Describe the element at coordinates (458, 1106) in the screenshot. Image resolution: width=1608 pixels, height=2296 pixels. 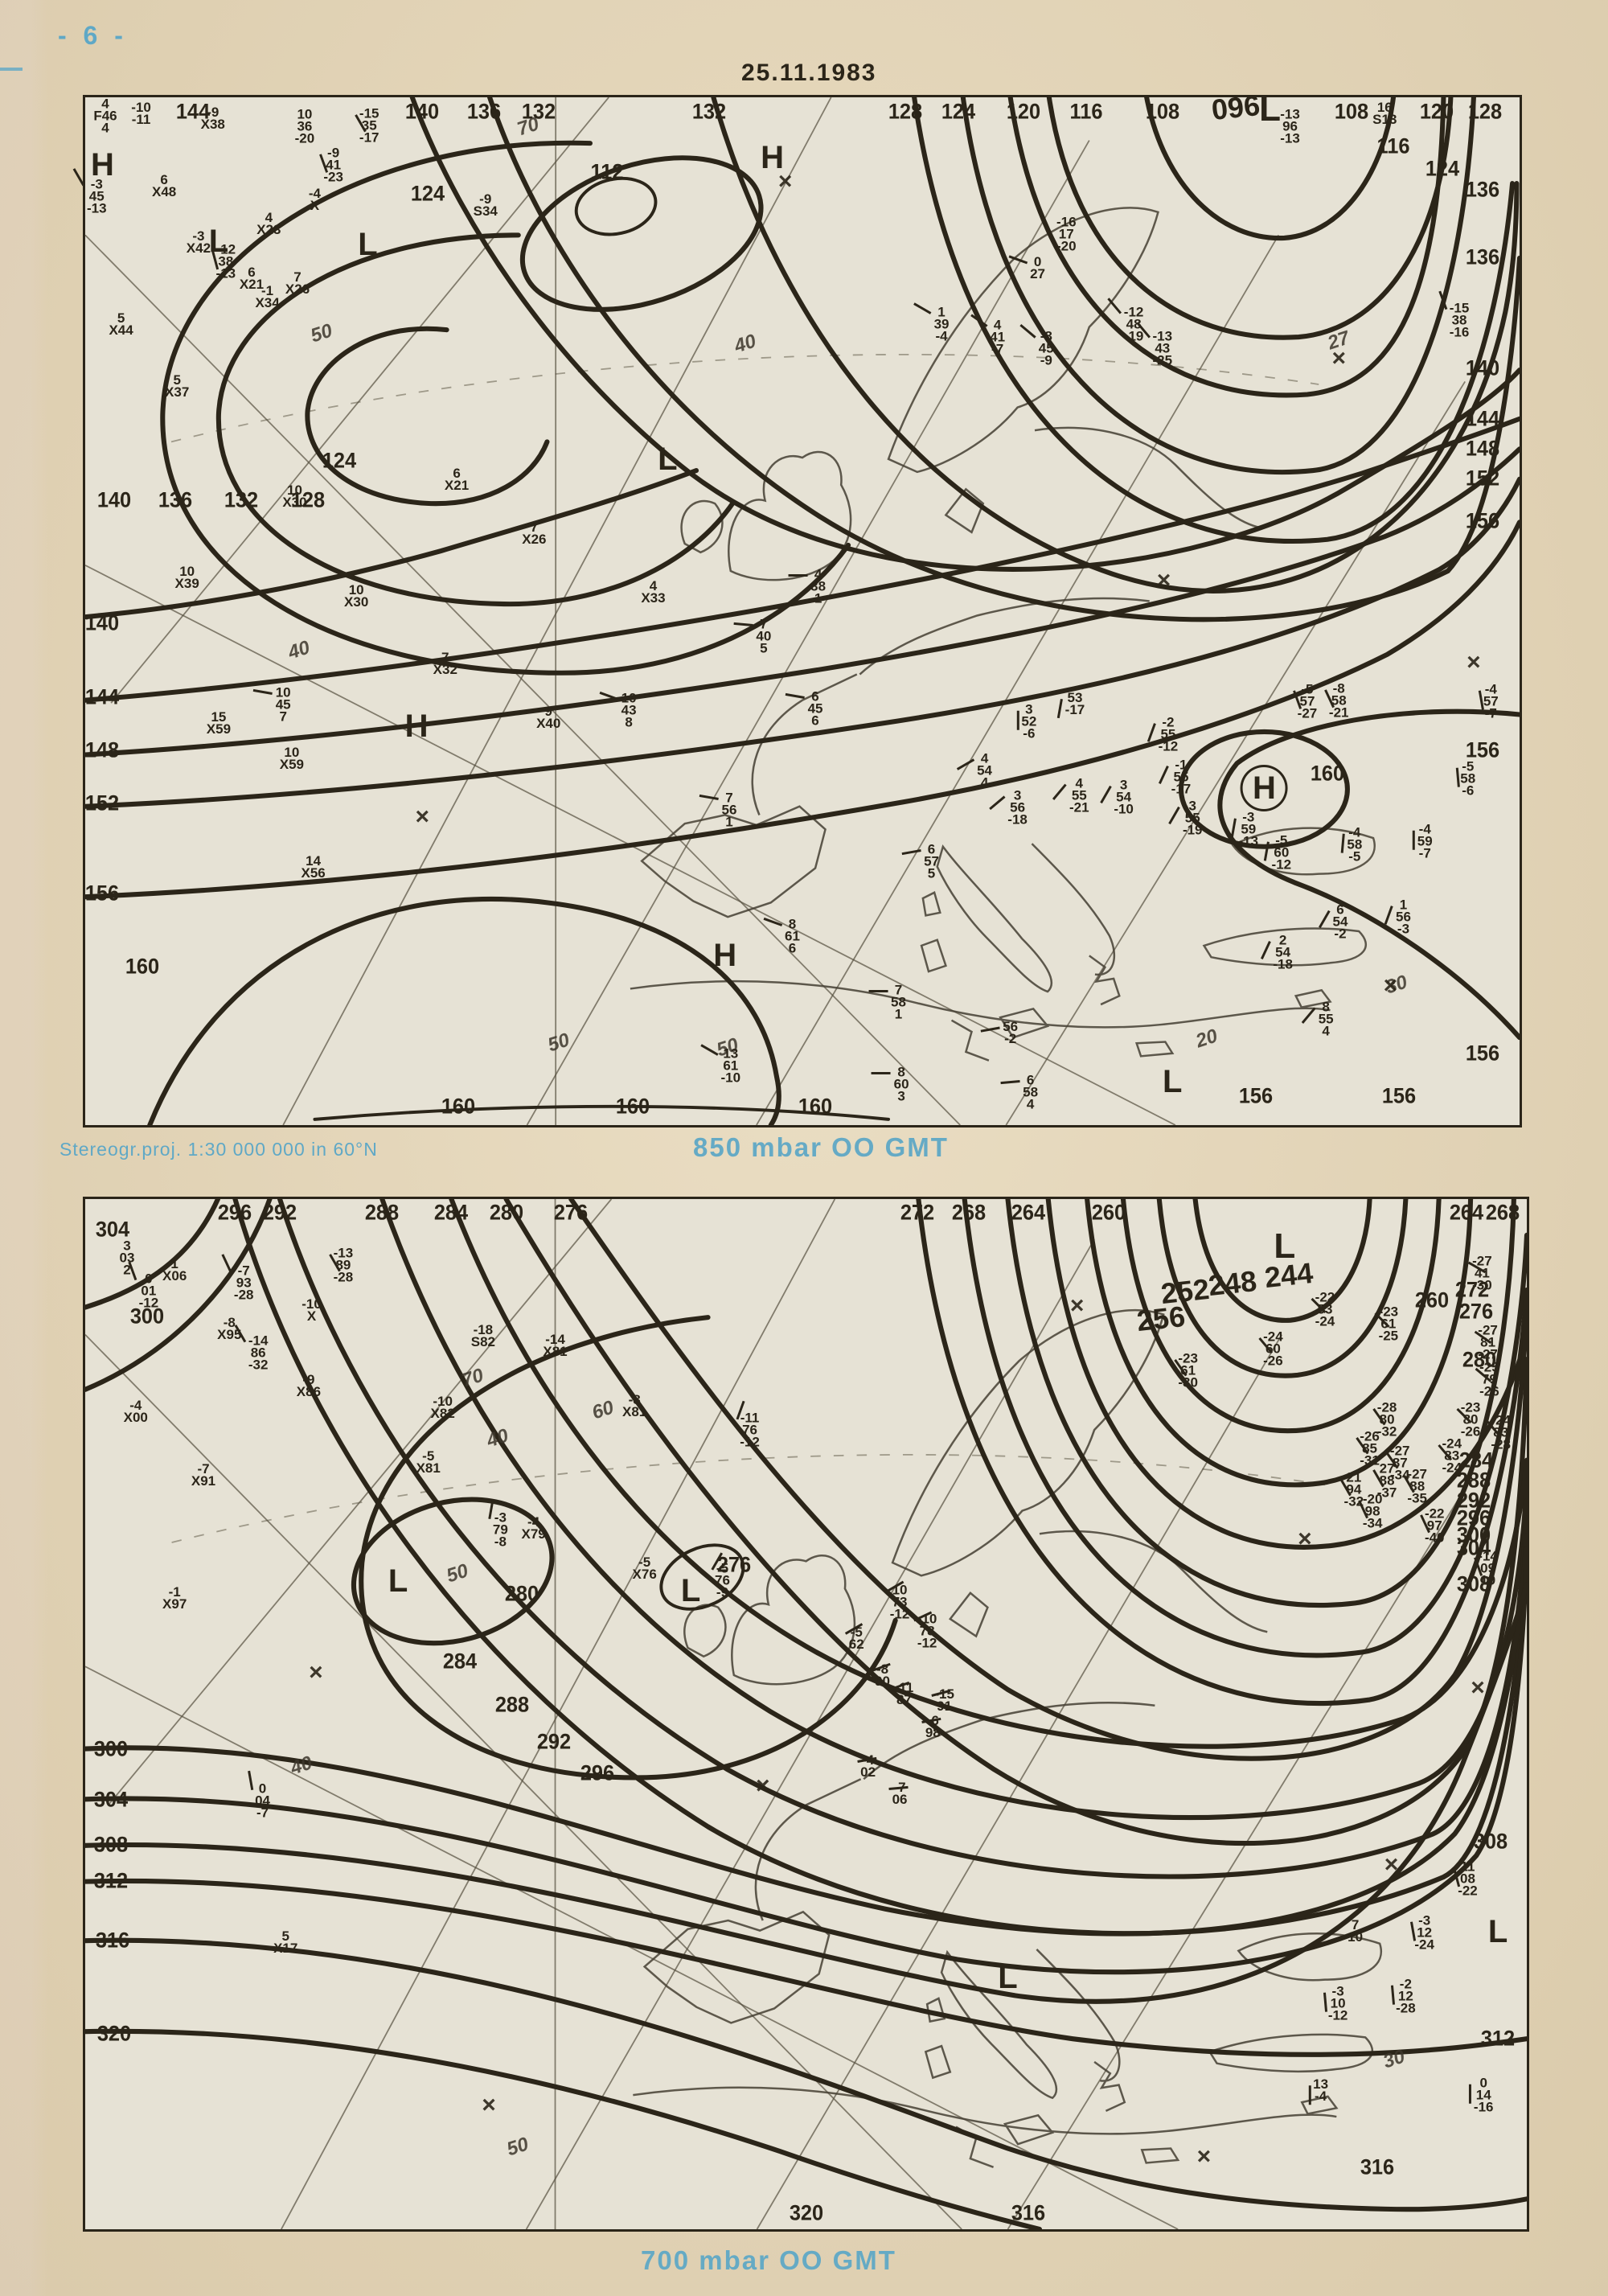
I see `contour-label: 160` at that location.